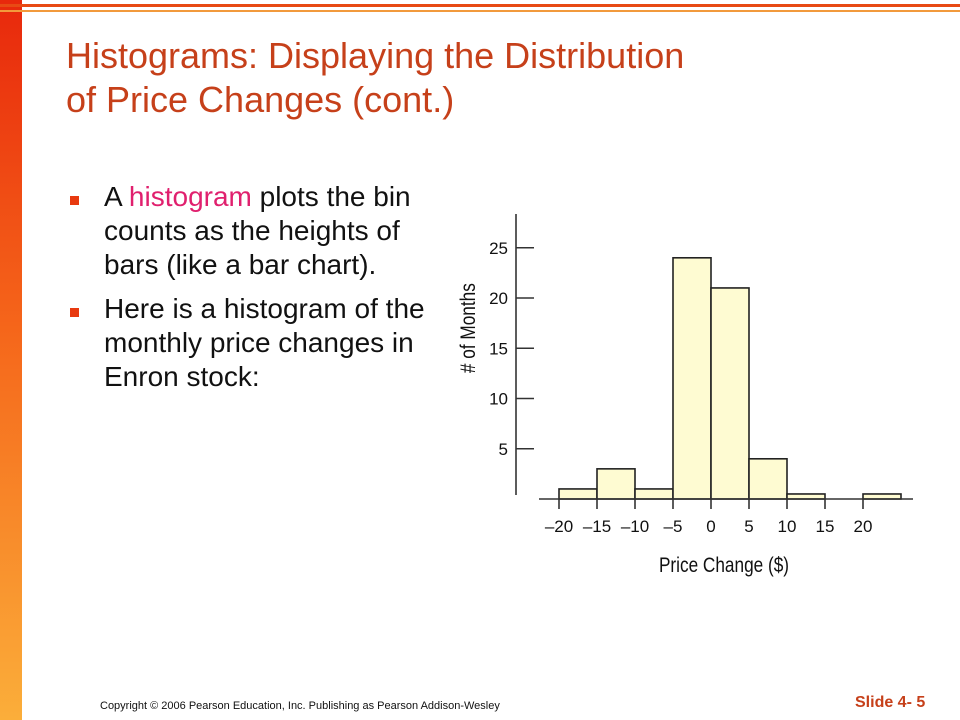 The width and height of the screenshot is (960, 720). I want to click on x-tick-label: –15, so click(597, 526).